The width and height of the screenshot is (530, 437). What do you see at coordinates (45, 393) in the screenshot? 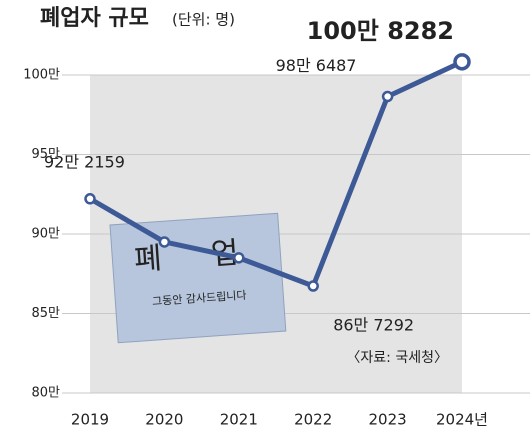
I see `y-tick-label: 80만` at bounding box center [45, 393].